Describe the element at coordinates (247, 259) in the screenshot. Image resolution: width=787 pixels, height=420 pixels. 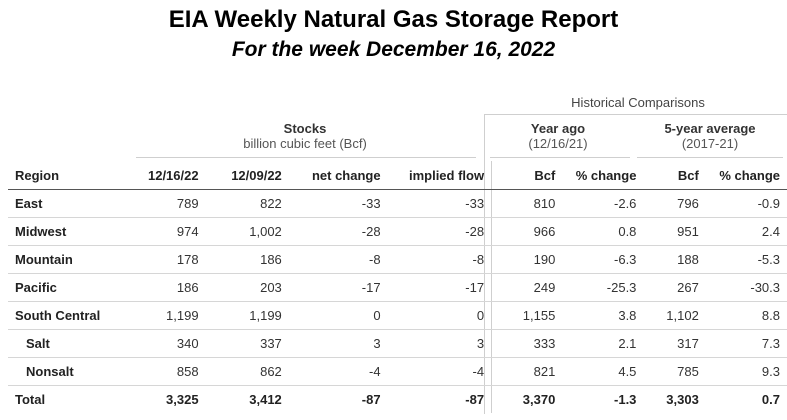
I see `prior-week-cell: 186` at that location.